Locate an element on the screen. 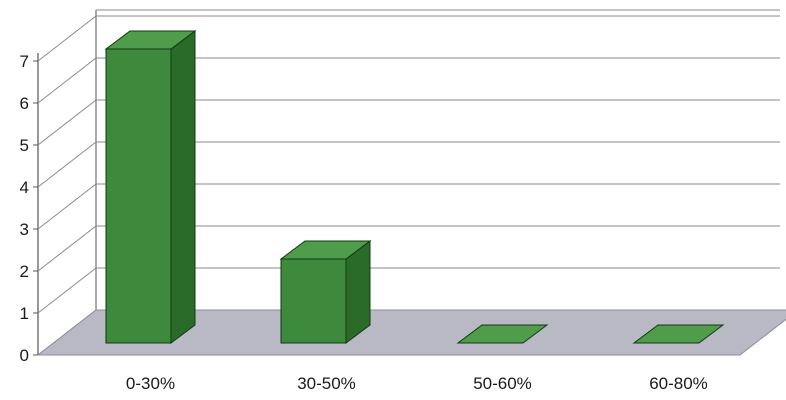  y-tick-label: 7 is located at coordinates (24, 61).